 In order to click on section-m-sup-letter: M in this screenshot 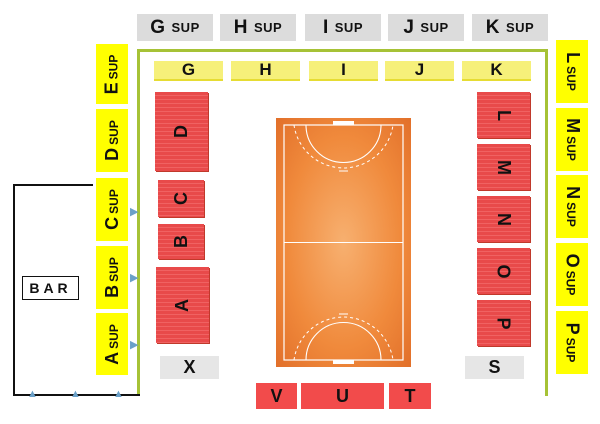, I will do `click(572, 126)`.